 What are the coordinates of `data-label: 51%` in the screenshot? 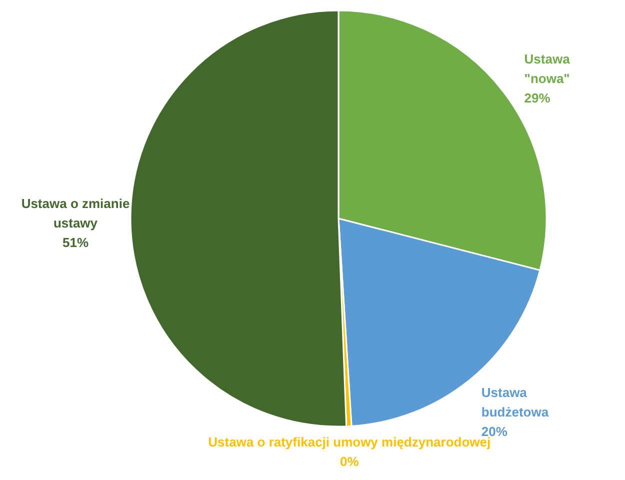 It's located at (75, 242).